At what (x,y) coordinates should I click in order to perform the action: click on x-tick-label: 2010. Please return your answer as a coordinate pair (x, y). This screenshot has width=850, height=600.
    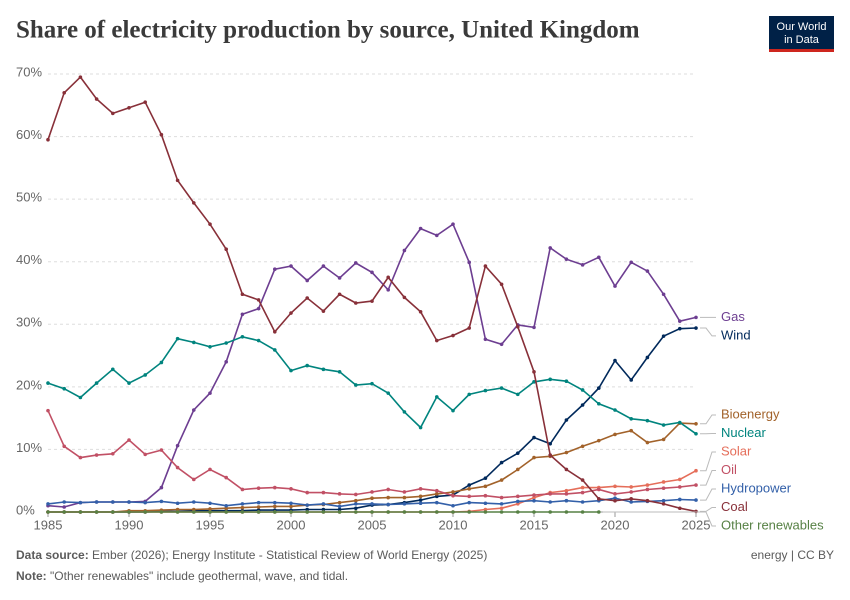
    Looking at the image, I should click on (453, 524).